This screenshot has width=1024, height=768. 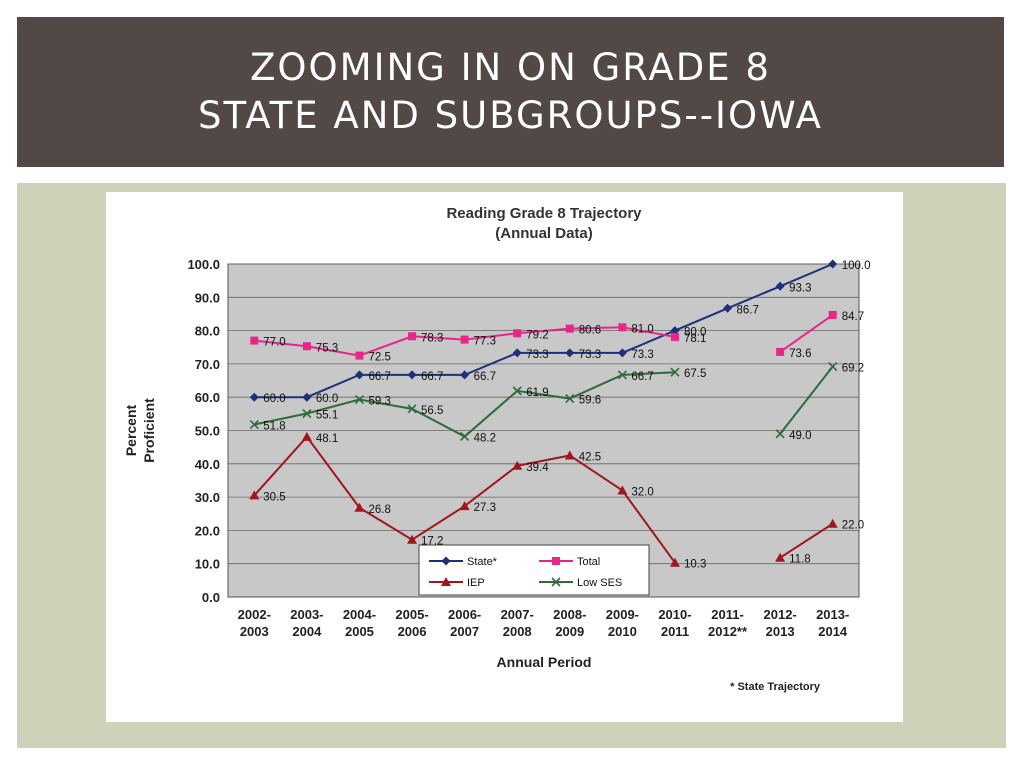 What do you see at coordinates (853, 526) in the screenshot?
I see `data-label-iep: 22.0` at bounding box center [853, 526].